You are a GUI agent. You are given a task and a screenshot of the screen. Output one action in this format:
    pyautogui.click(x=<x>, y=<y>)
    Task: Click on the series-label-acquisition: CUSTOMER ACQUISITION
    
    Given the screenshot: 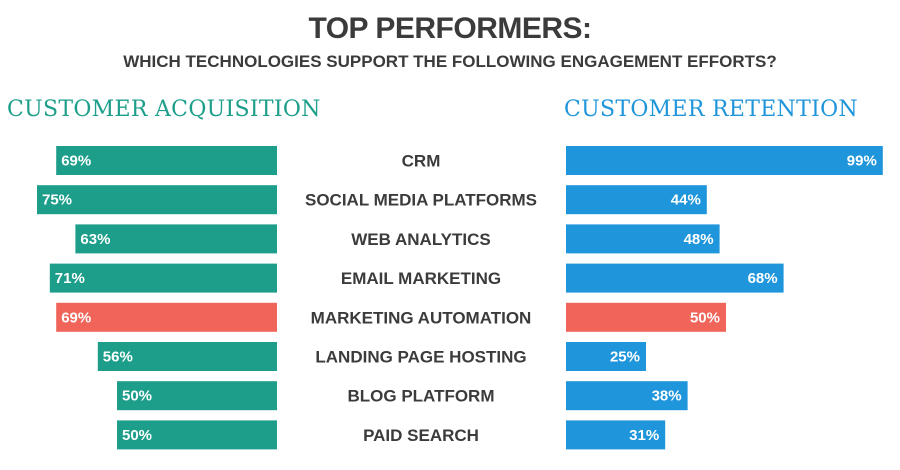 What is the action you would take?
    pyautogui.click(x=164, y=109)
    